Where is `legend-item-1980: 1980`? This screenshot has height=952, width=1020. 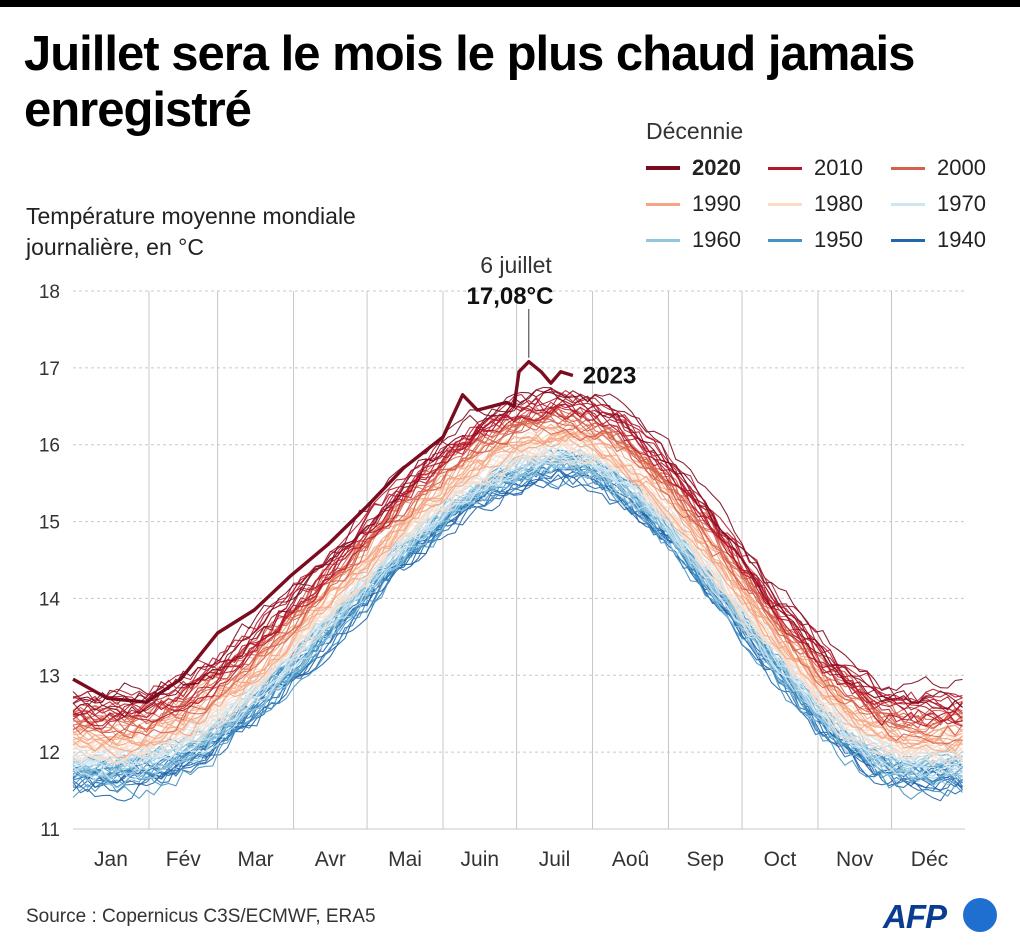
legend-item-1980: 1980 is located at coordinates (829, 204).